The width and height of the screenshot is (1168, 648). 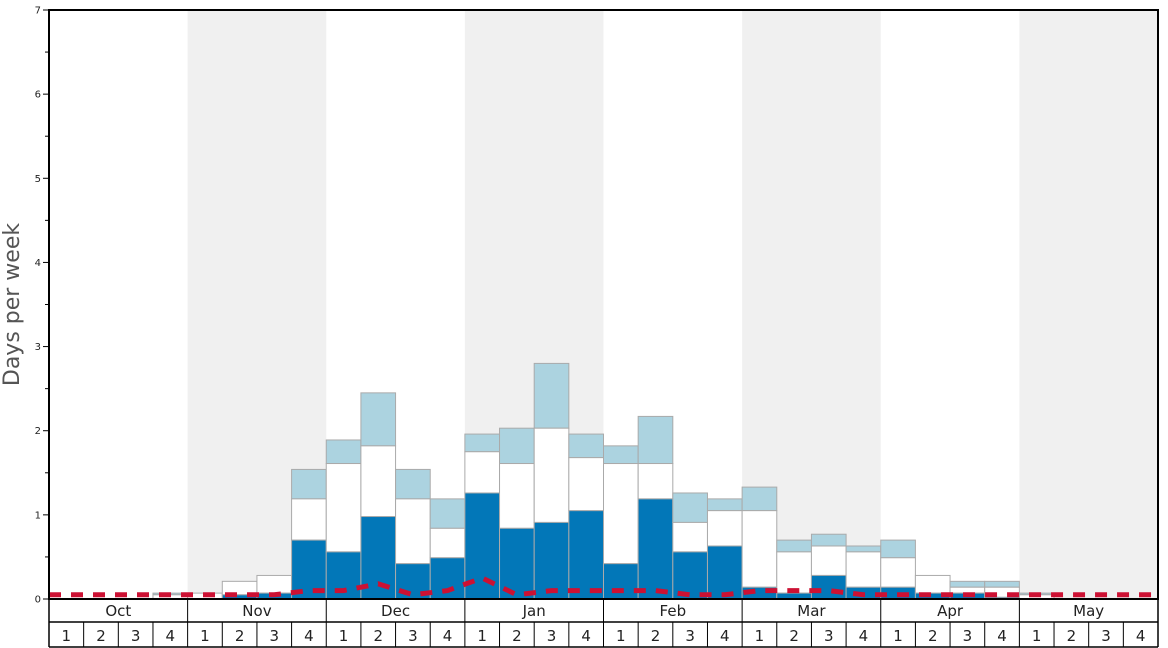 What do you see at coordinates (256, 611) in the screenshot?
I see `month-label: Nov` at bounding box center [256, 611].